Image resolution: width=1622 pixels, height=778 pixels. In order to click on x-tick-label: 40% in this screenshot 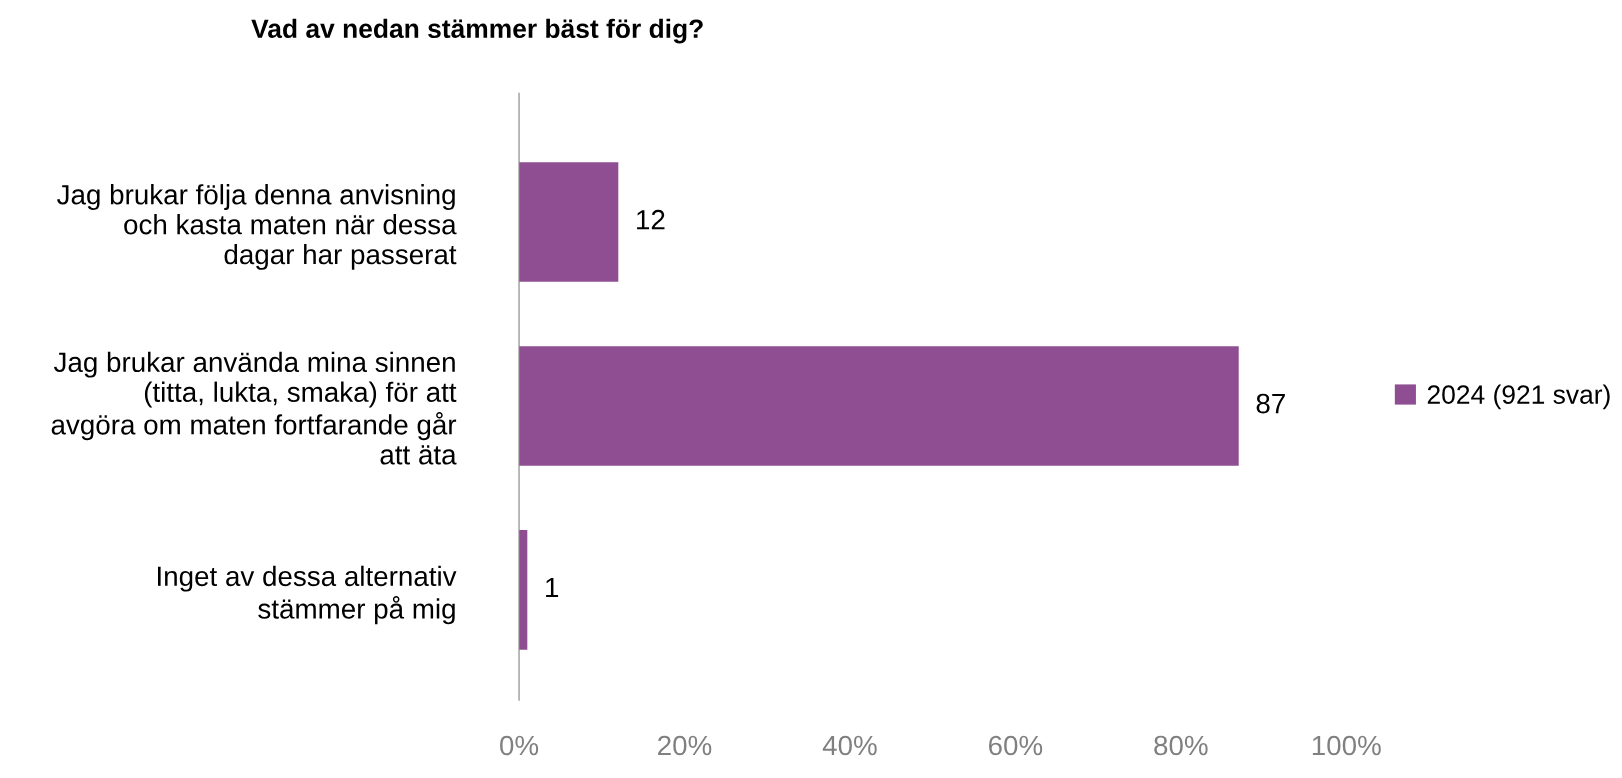, I will do `click(849, 745)`.